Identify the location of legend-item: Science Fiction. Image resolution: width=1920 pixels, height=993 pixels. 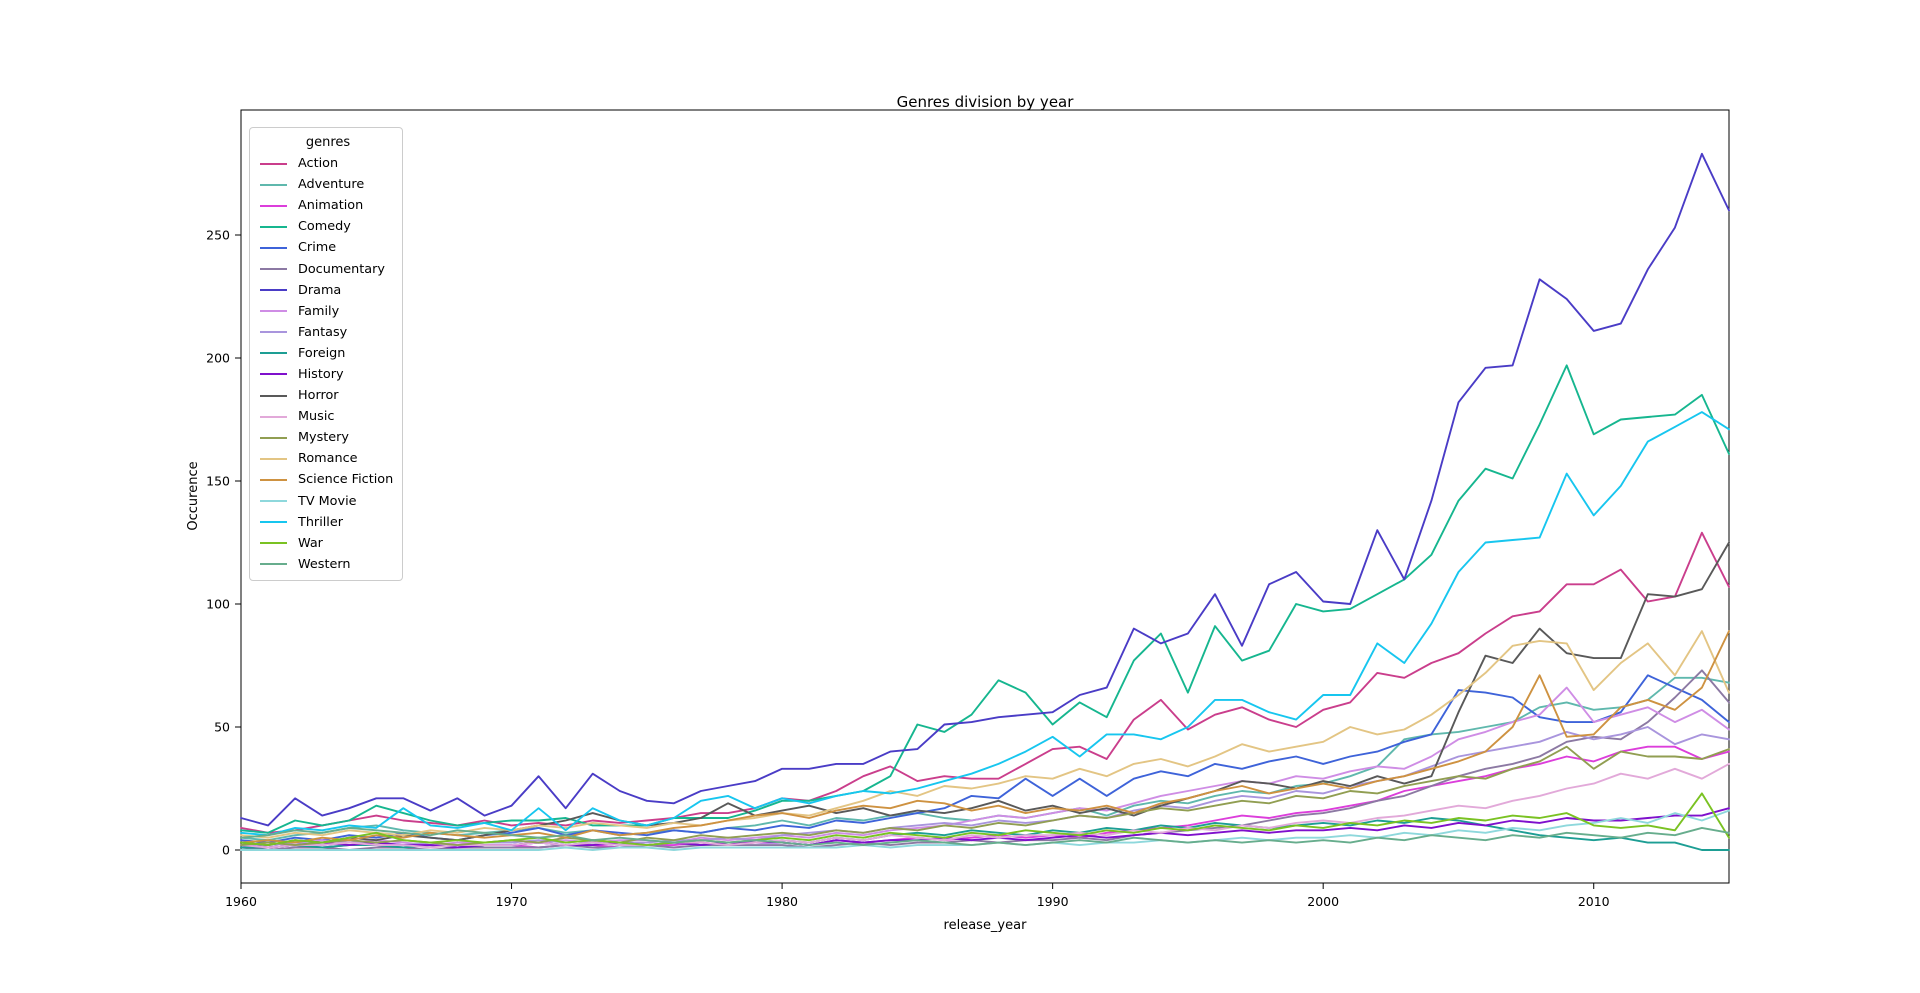
(328, 479).